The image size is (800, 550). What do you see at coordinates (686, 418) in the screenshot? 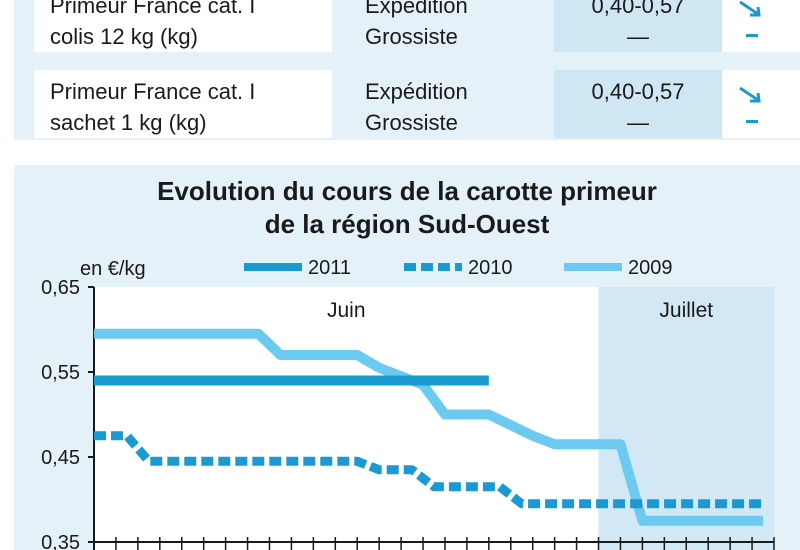
I see `period-shade` at bounding box center [686, 418].